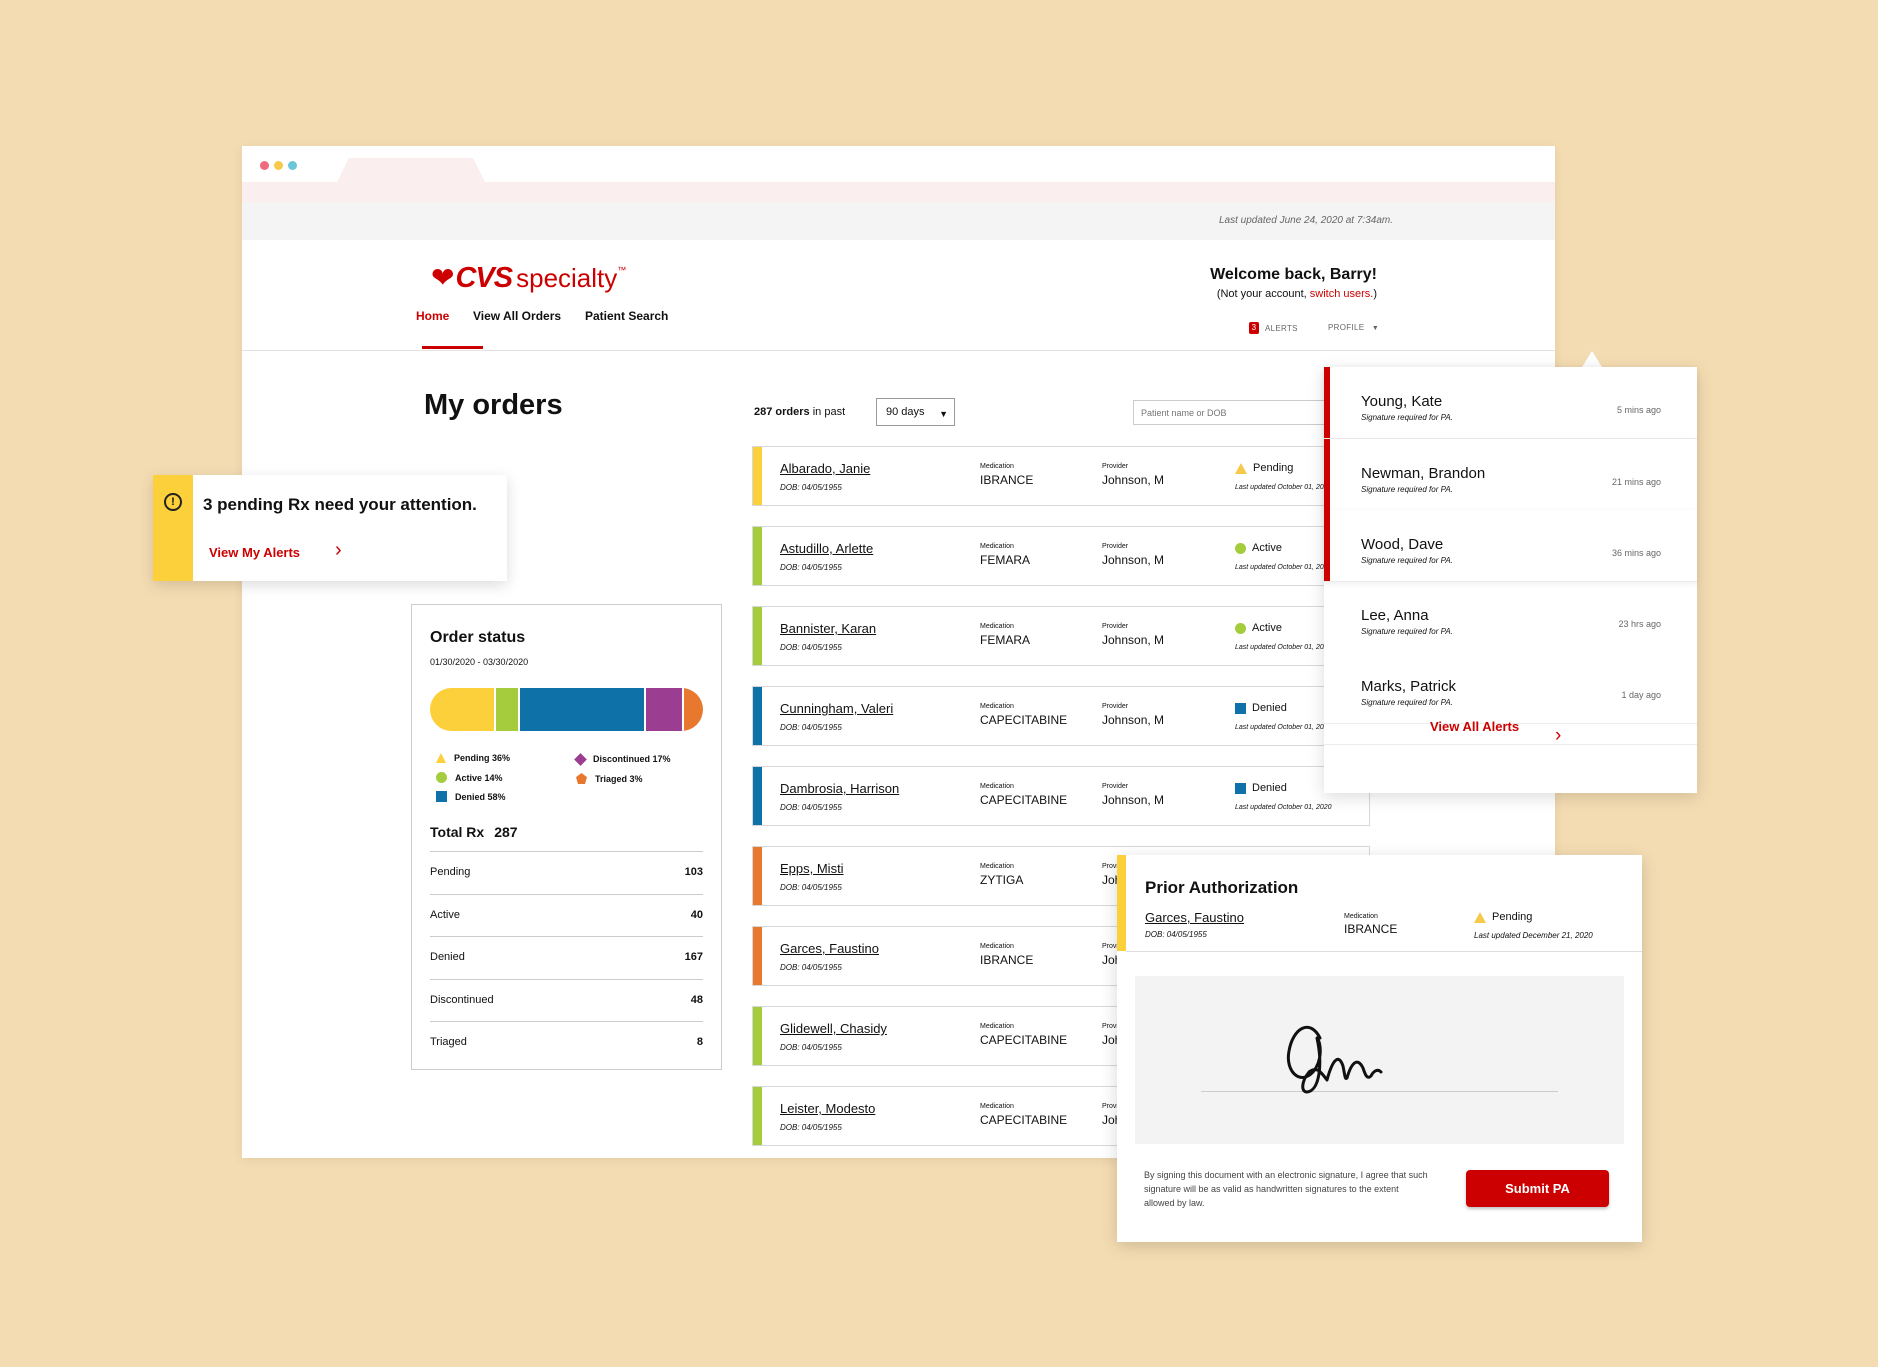  What do you see at coordinates (609, 778) in the screenshot?
I see `legend-item: Triaged 3%` at bounding box center [609, 778].